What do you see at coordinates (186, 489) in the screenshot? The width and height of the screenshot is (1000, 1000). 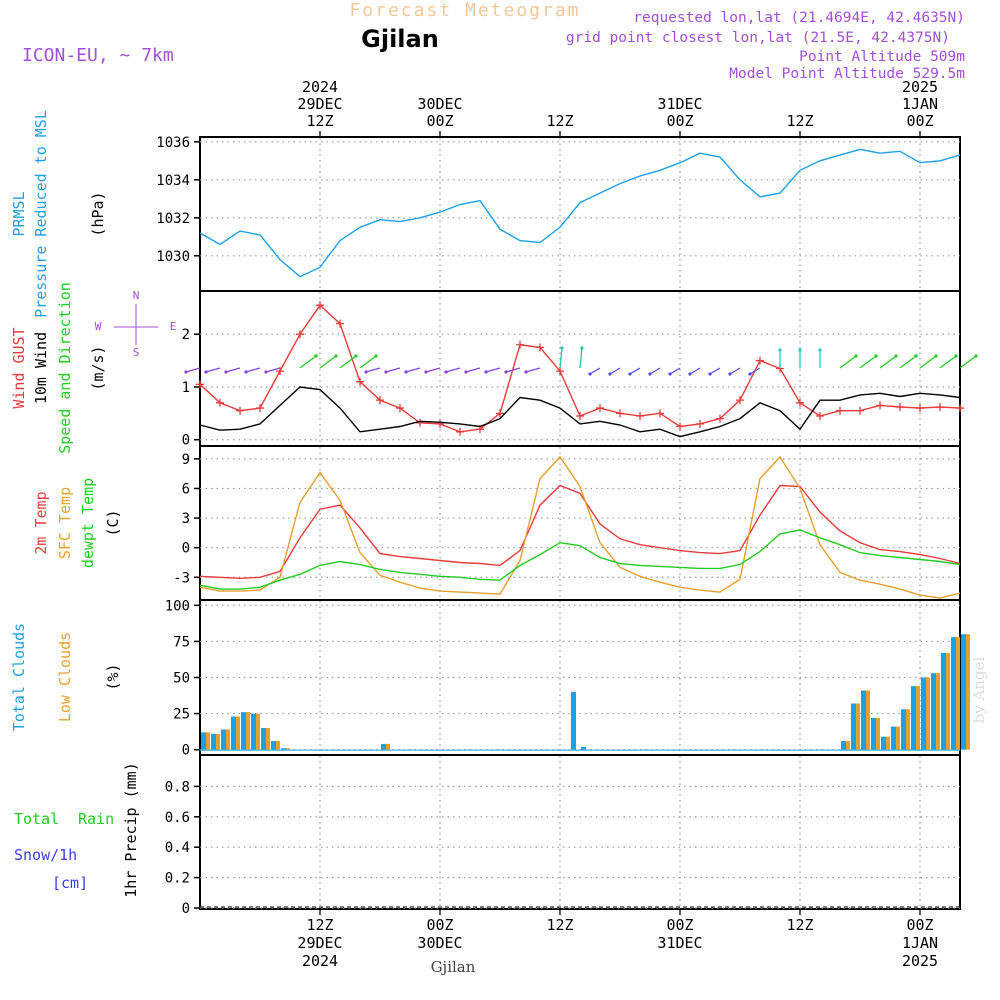 I see `y-tick-label: 6` at bounding box center [186, 489].